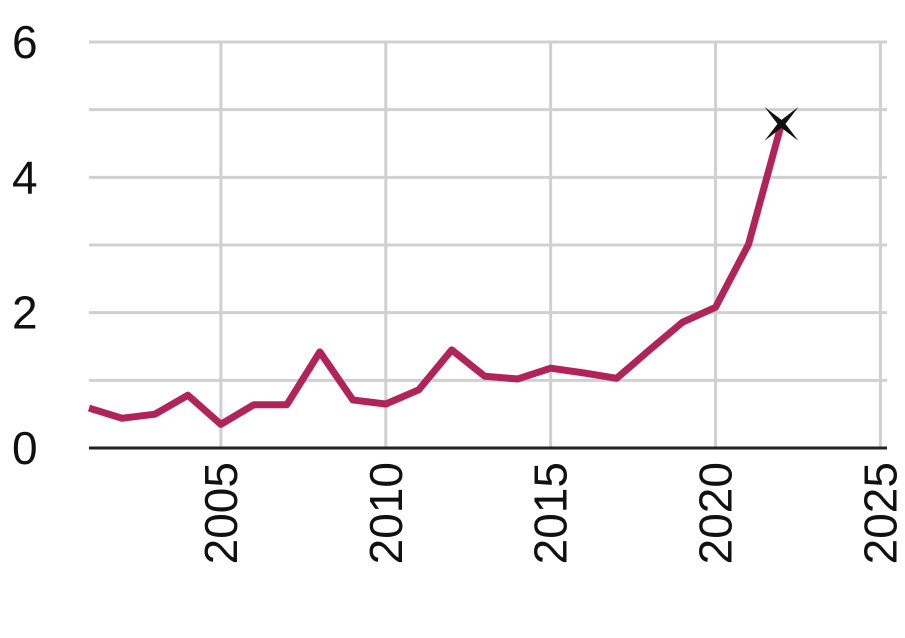 The height and width of the screenshot is (638, 905). I want to click on y-tick-label: 6, so click(25, 42).